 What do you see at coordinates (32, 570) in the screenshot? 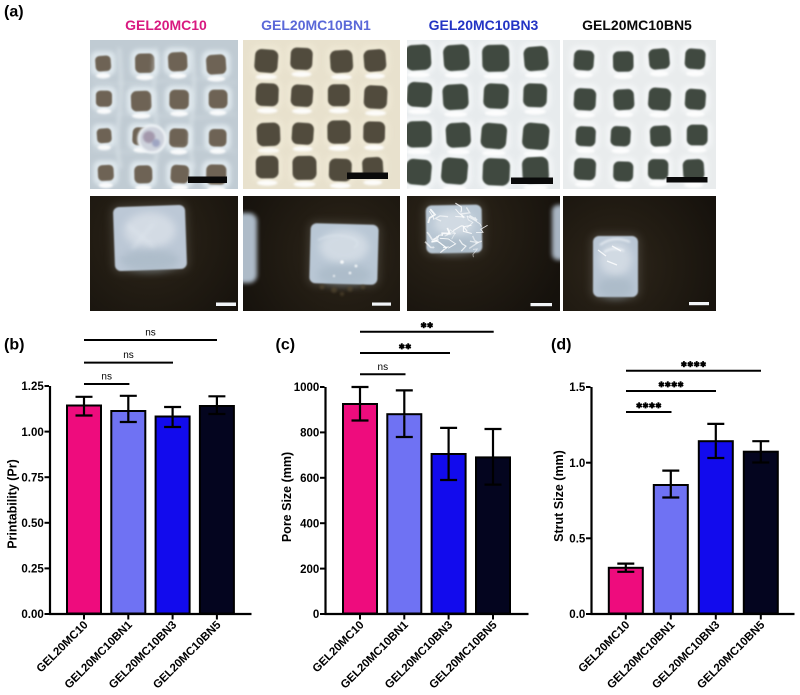
I see `svg-text: 0.25` at bounding box center [32, 570].